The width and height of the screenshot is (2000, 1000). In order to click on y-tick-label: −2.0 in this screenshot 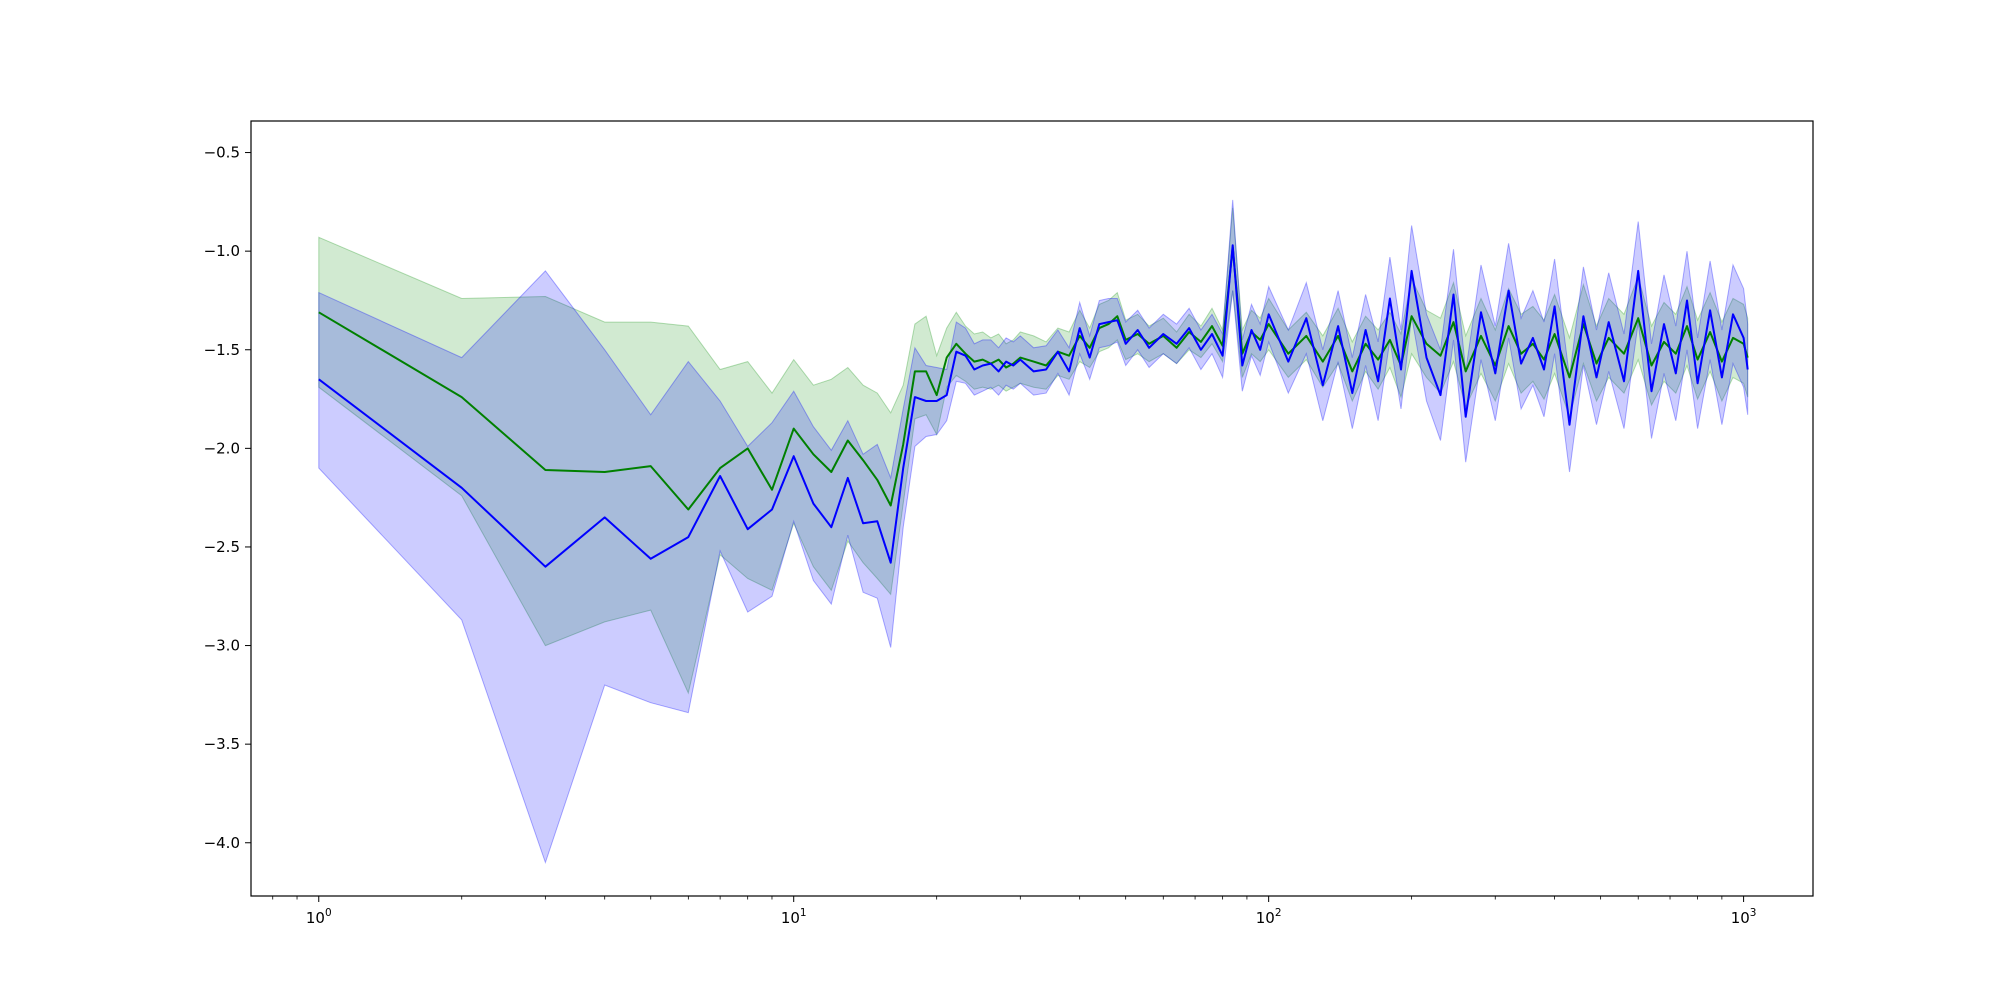, I will do `click(222, 448)`.